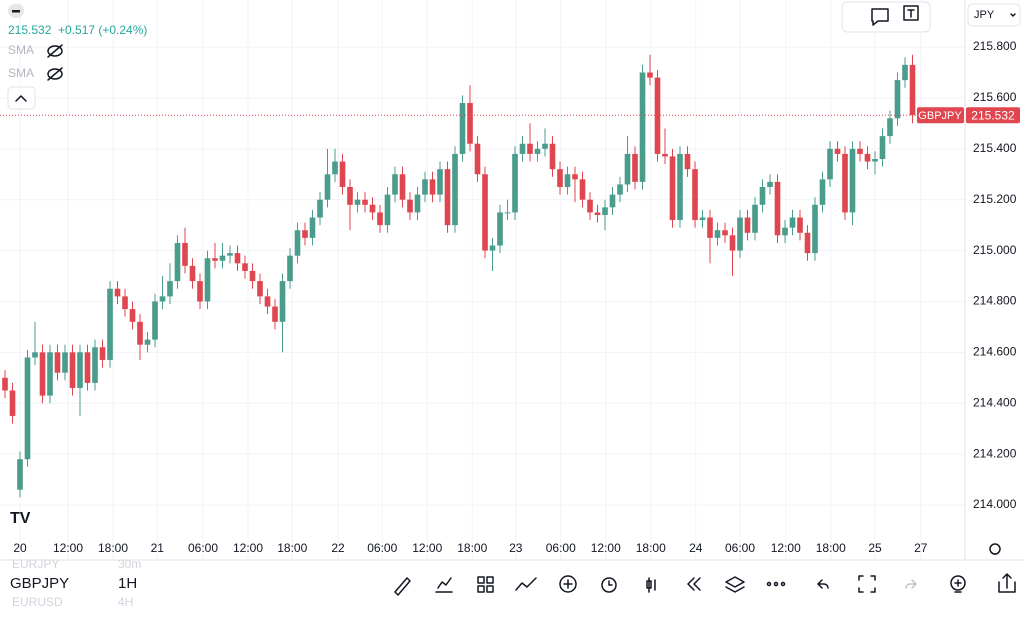 This screenshot has width=1024, height=628. What do you see at coordinates (21, 50) in the screenshot?
I see `indicator: SMA` at bounding box center [21, 50].